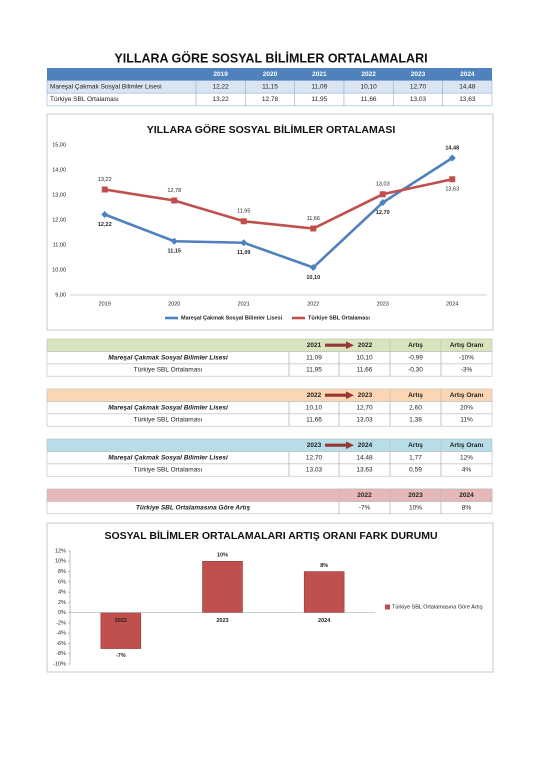 The image size is (543, 768). Describe the element at coordinates (105, 304) in the screenshot. I see `x-tick-label: 2019` at that location.